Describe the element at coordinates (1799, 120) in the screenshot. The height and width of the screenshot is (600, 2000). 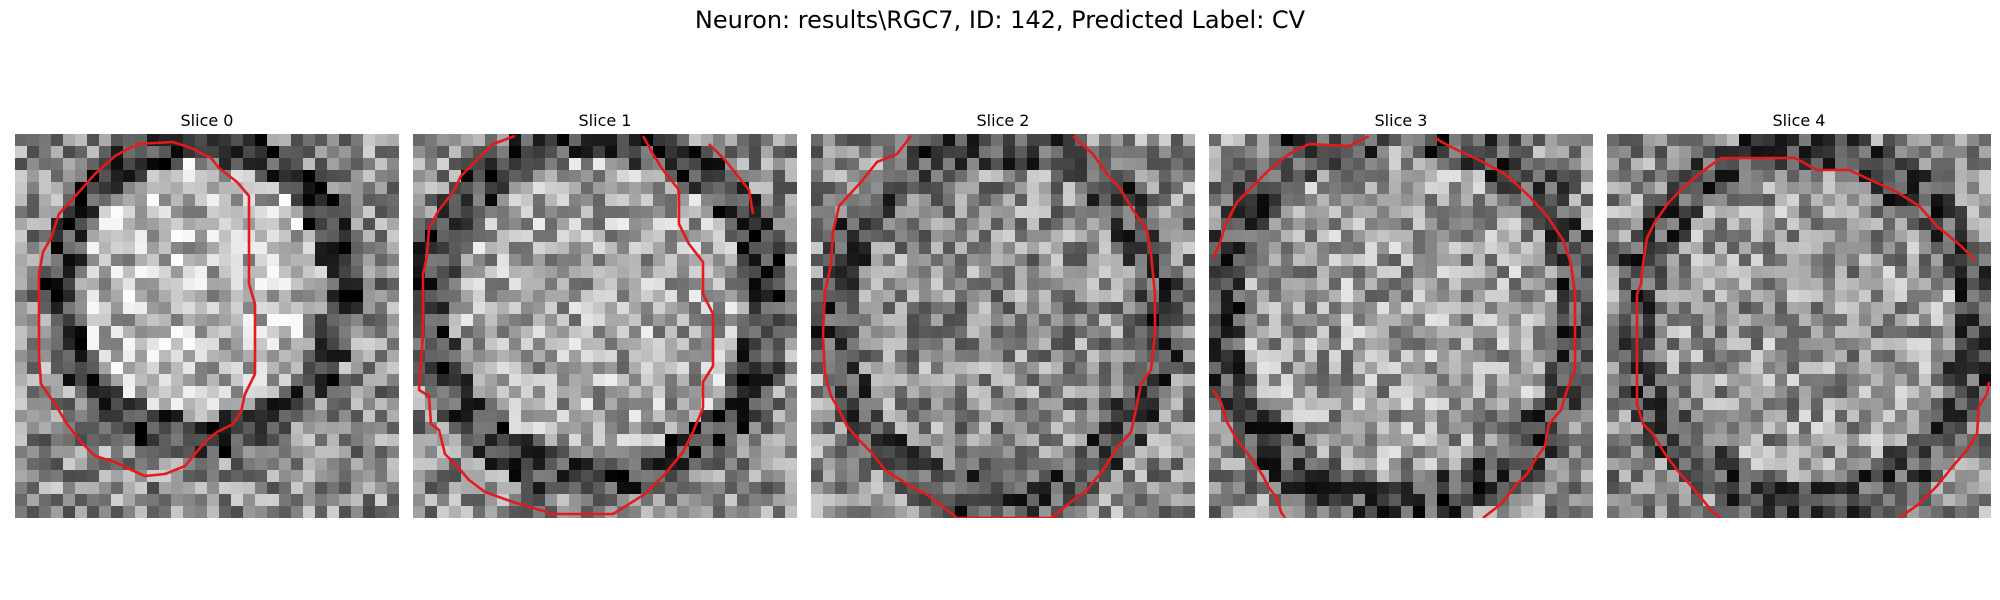
I see `slice-title-4: Slice 4` at that location.